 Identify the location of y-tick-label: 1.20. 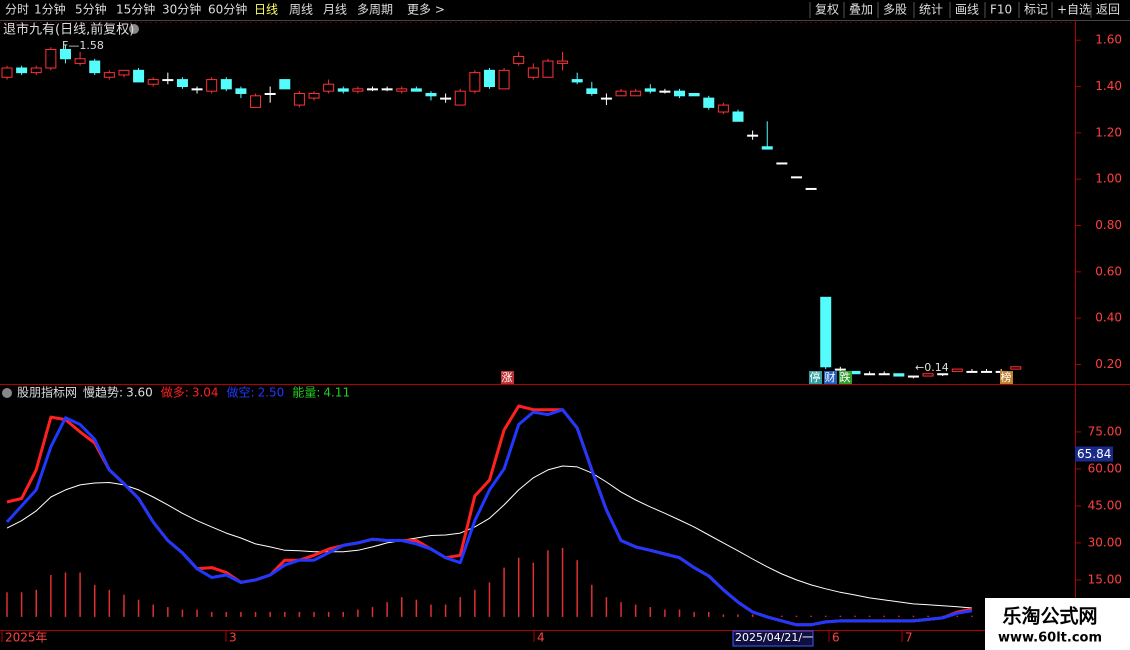
(1108, 132).